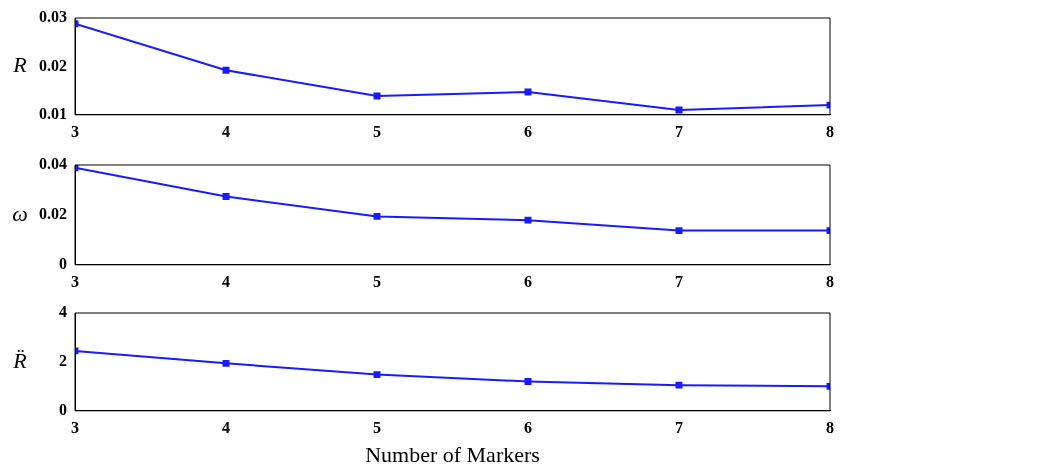 The width and height of the screenshot is (1064, 469). I want to click on y-tick-label: 0.01, so click(53, 113).